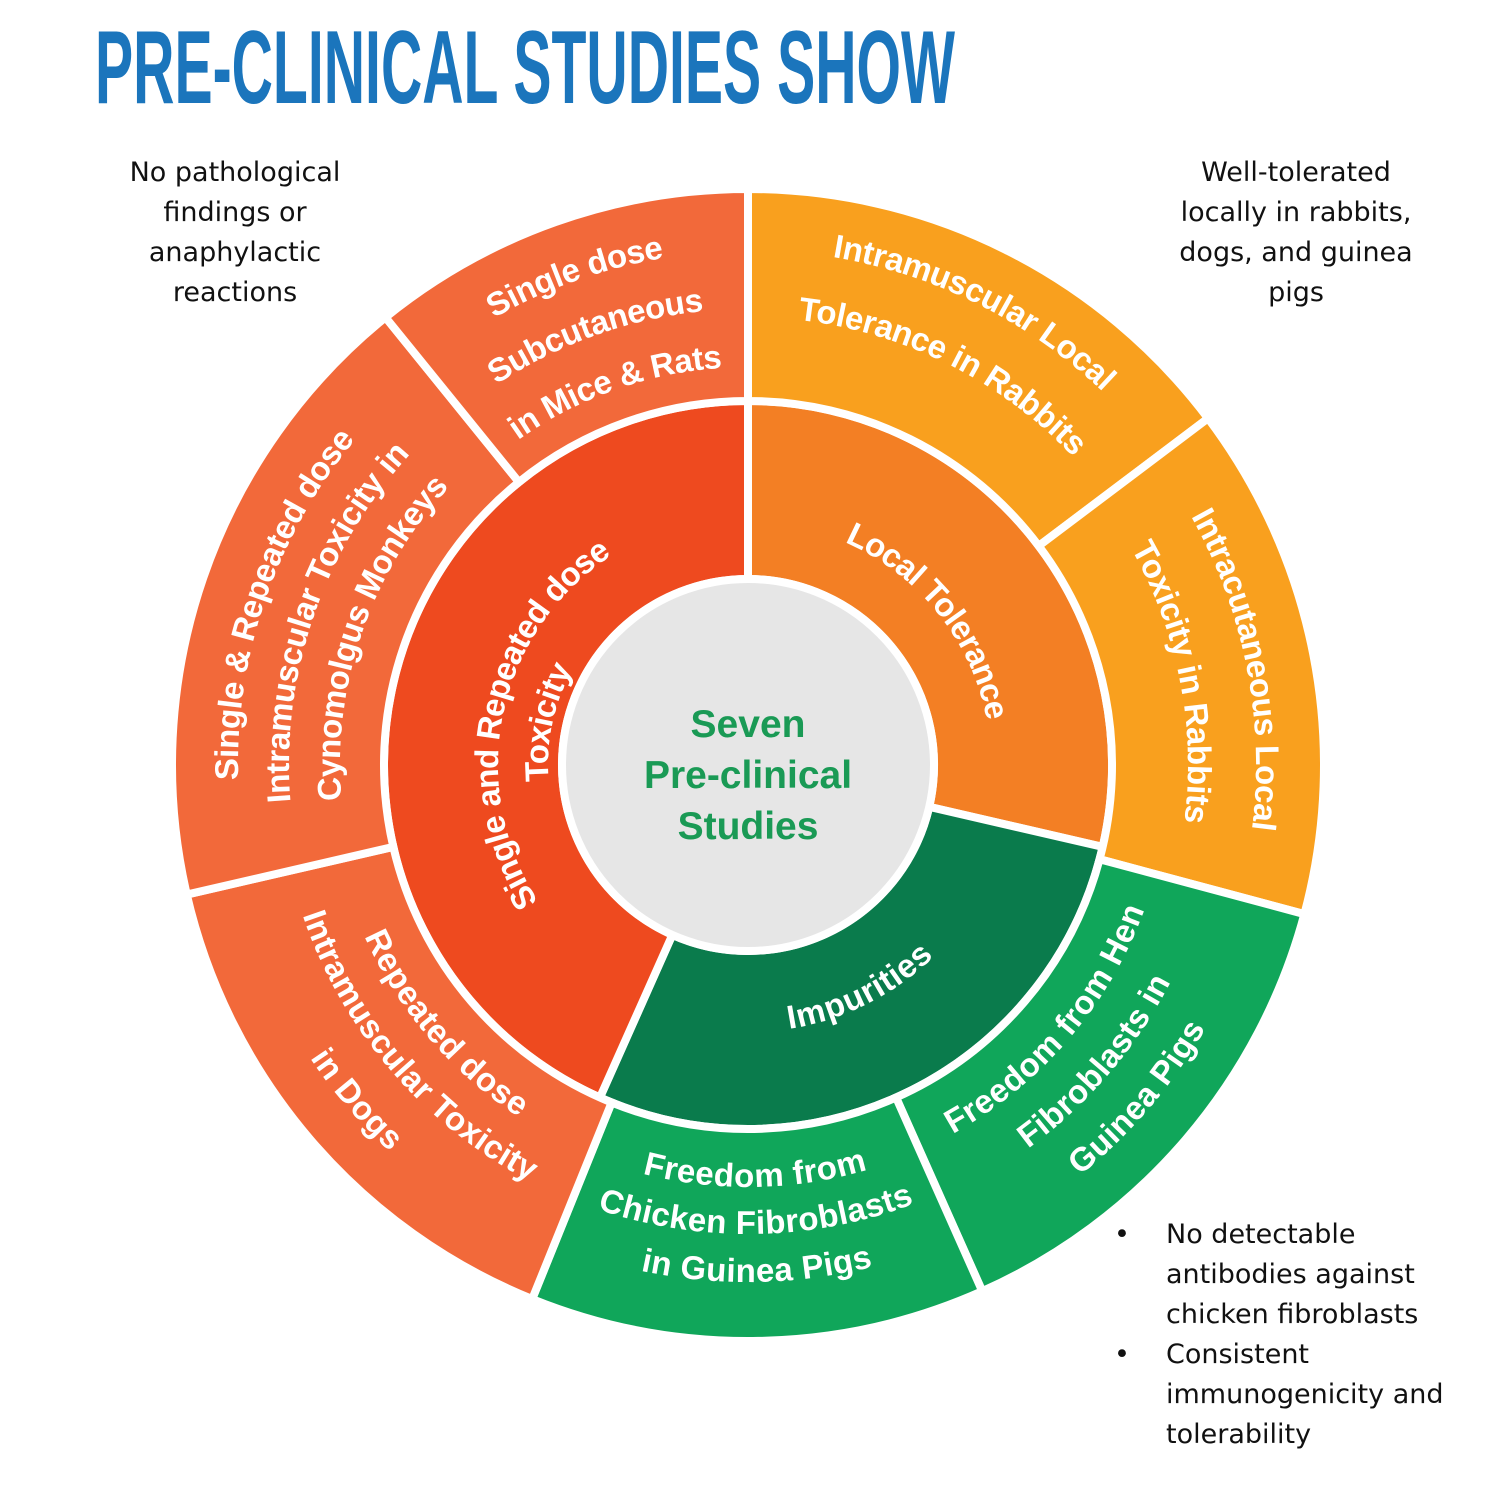  What do you see at coordinates (1100, 1075) in the screenshot?
I see `segment-hen` at bounding box center [1100, 1075].